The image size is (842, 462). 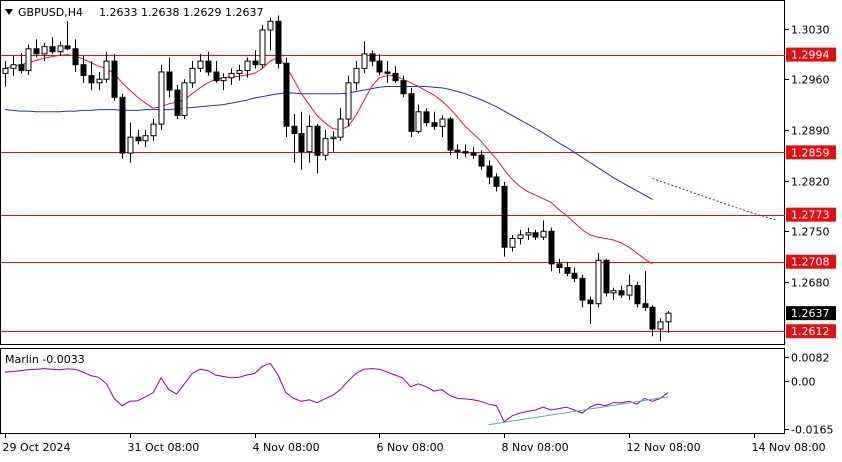 What do you see at coordinates (810, 358) in the screenshot?
I see `marlin-tick-label: 0.0082` at bounding box center [810, 358].